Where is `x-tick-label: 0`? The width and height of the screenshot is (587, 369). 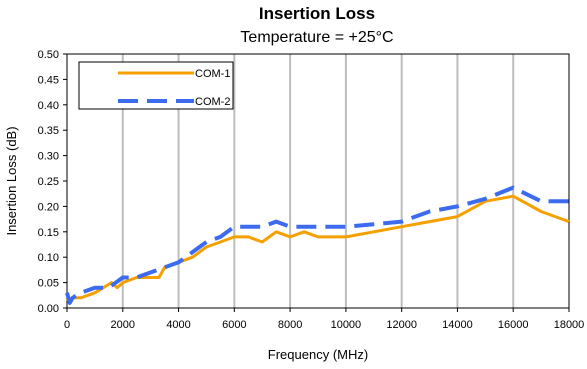 x-tick-label: 0 is located at coordinates (67, 325).